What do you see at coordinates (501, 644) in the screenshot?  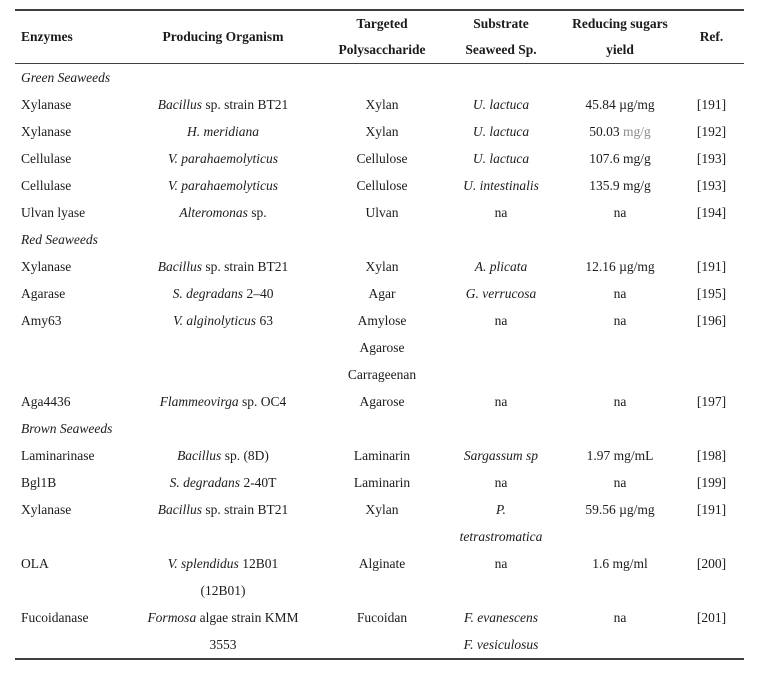 I see `cell-line: F. vesiculosus` at bounding box center [501, 644].